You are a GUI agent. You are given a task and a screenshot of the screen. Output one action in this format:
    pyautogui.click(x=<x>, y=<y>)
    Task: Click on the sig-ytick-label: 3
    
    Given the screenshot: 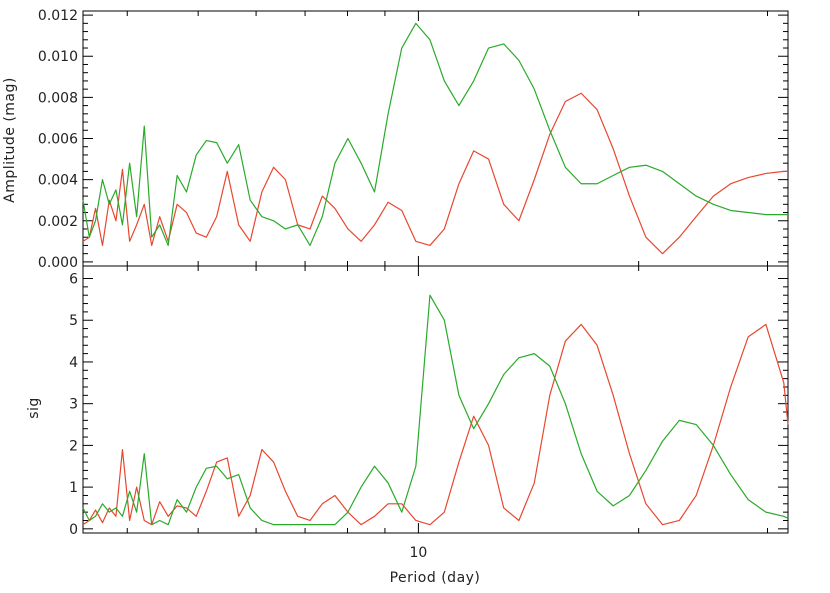 What is the action you would take?
    pyautogui.click(x=73, y=405)
    